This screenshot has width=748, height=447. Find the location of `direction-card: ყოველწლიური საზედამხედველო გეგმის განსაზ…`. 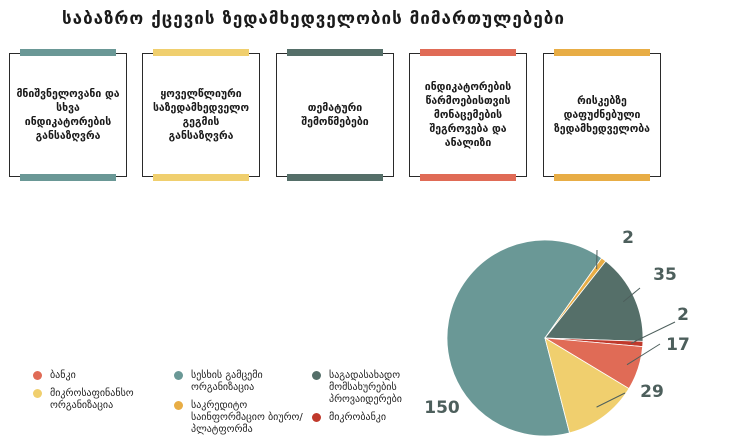

direction-card: ყოველწლიური საზედამხედველო გეგმის განსაზ… is located at coordinates (201, 115).